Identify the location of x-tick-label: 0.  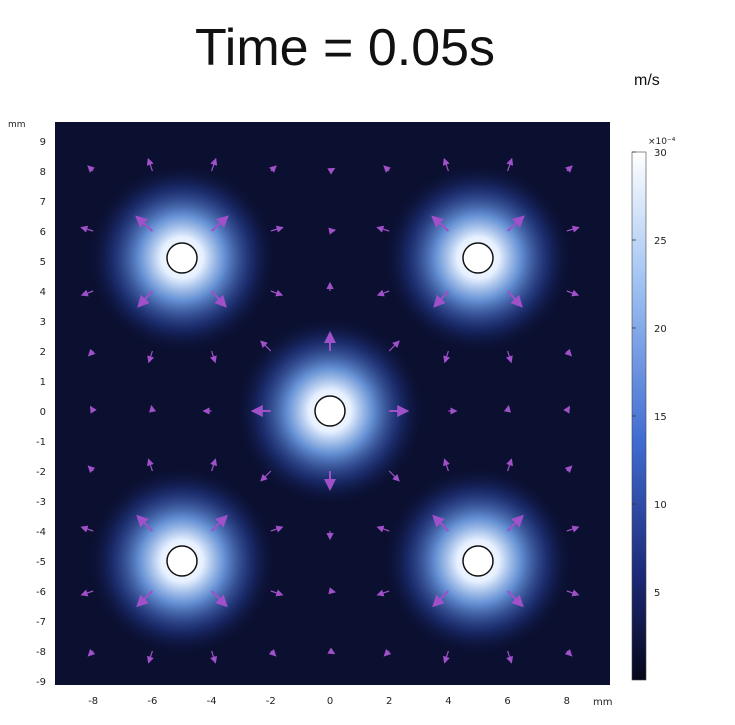
(330, 701).